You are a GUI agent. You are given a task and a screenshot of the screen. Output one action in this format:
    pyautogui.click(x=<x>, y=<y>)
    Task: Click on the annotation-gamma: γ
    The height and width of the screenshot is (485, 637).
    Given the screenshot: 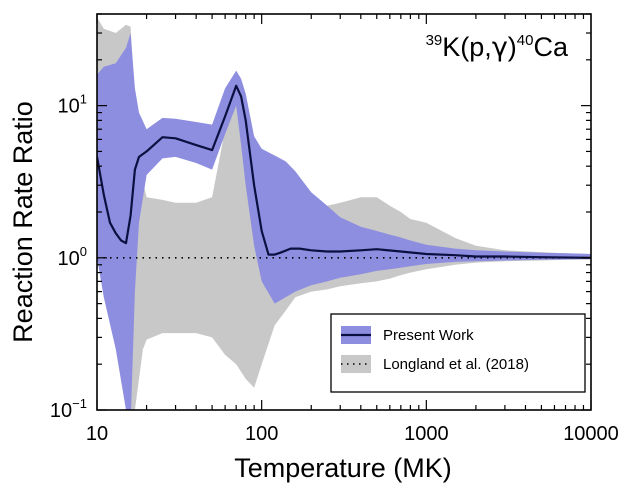 What is the action you would take?
    pyautogui.click(x=500, y=47)
    